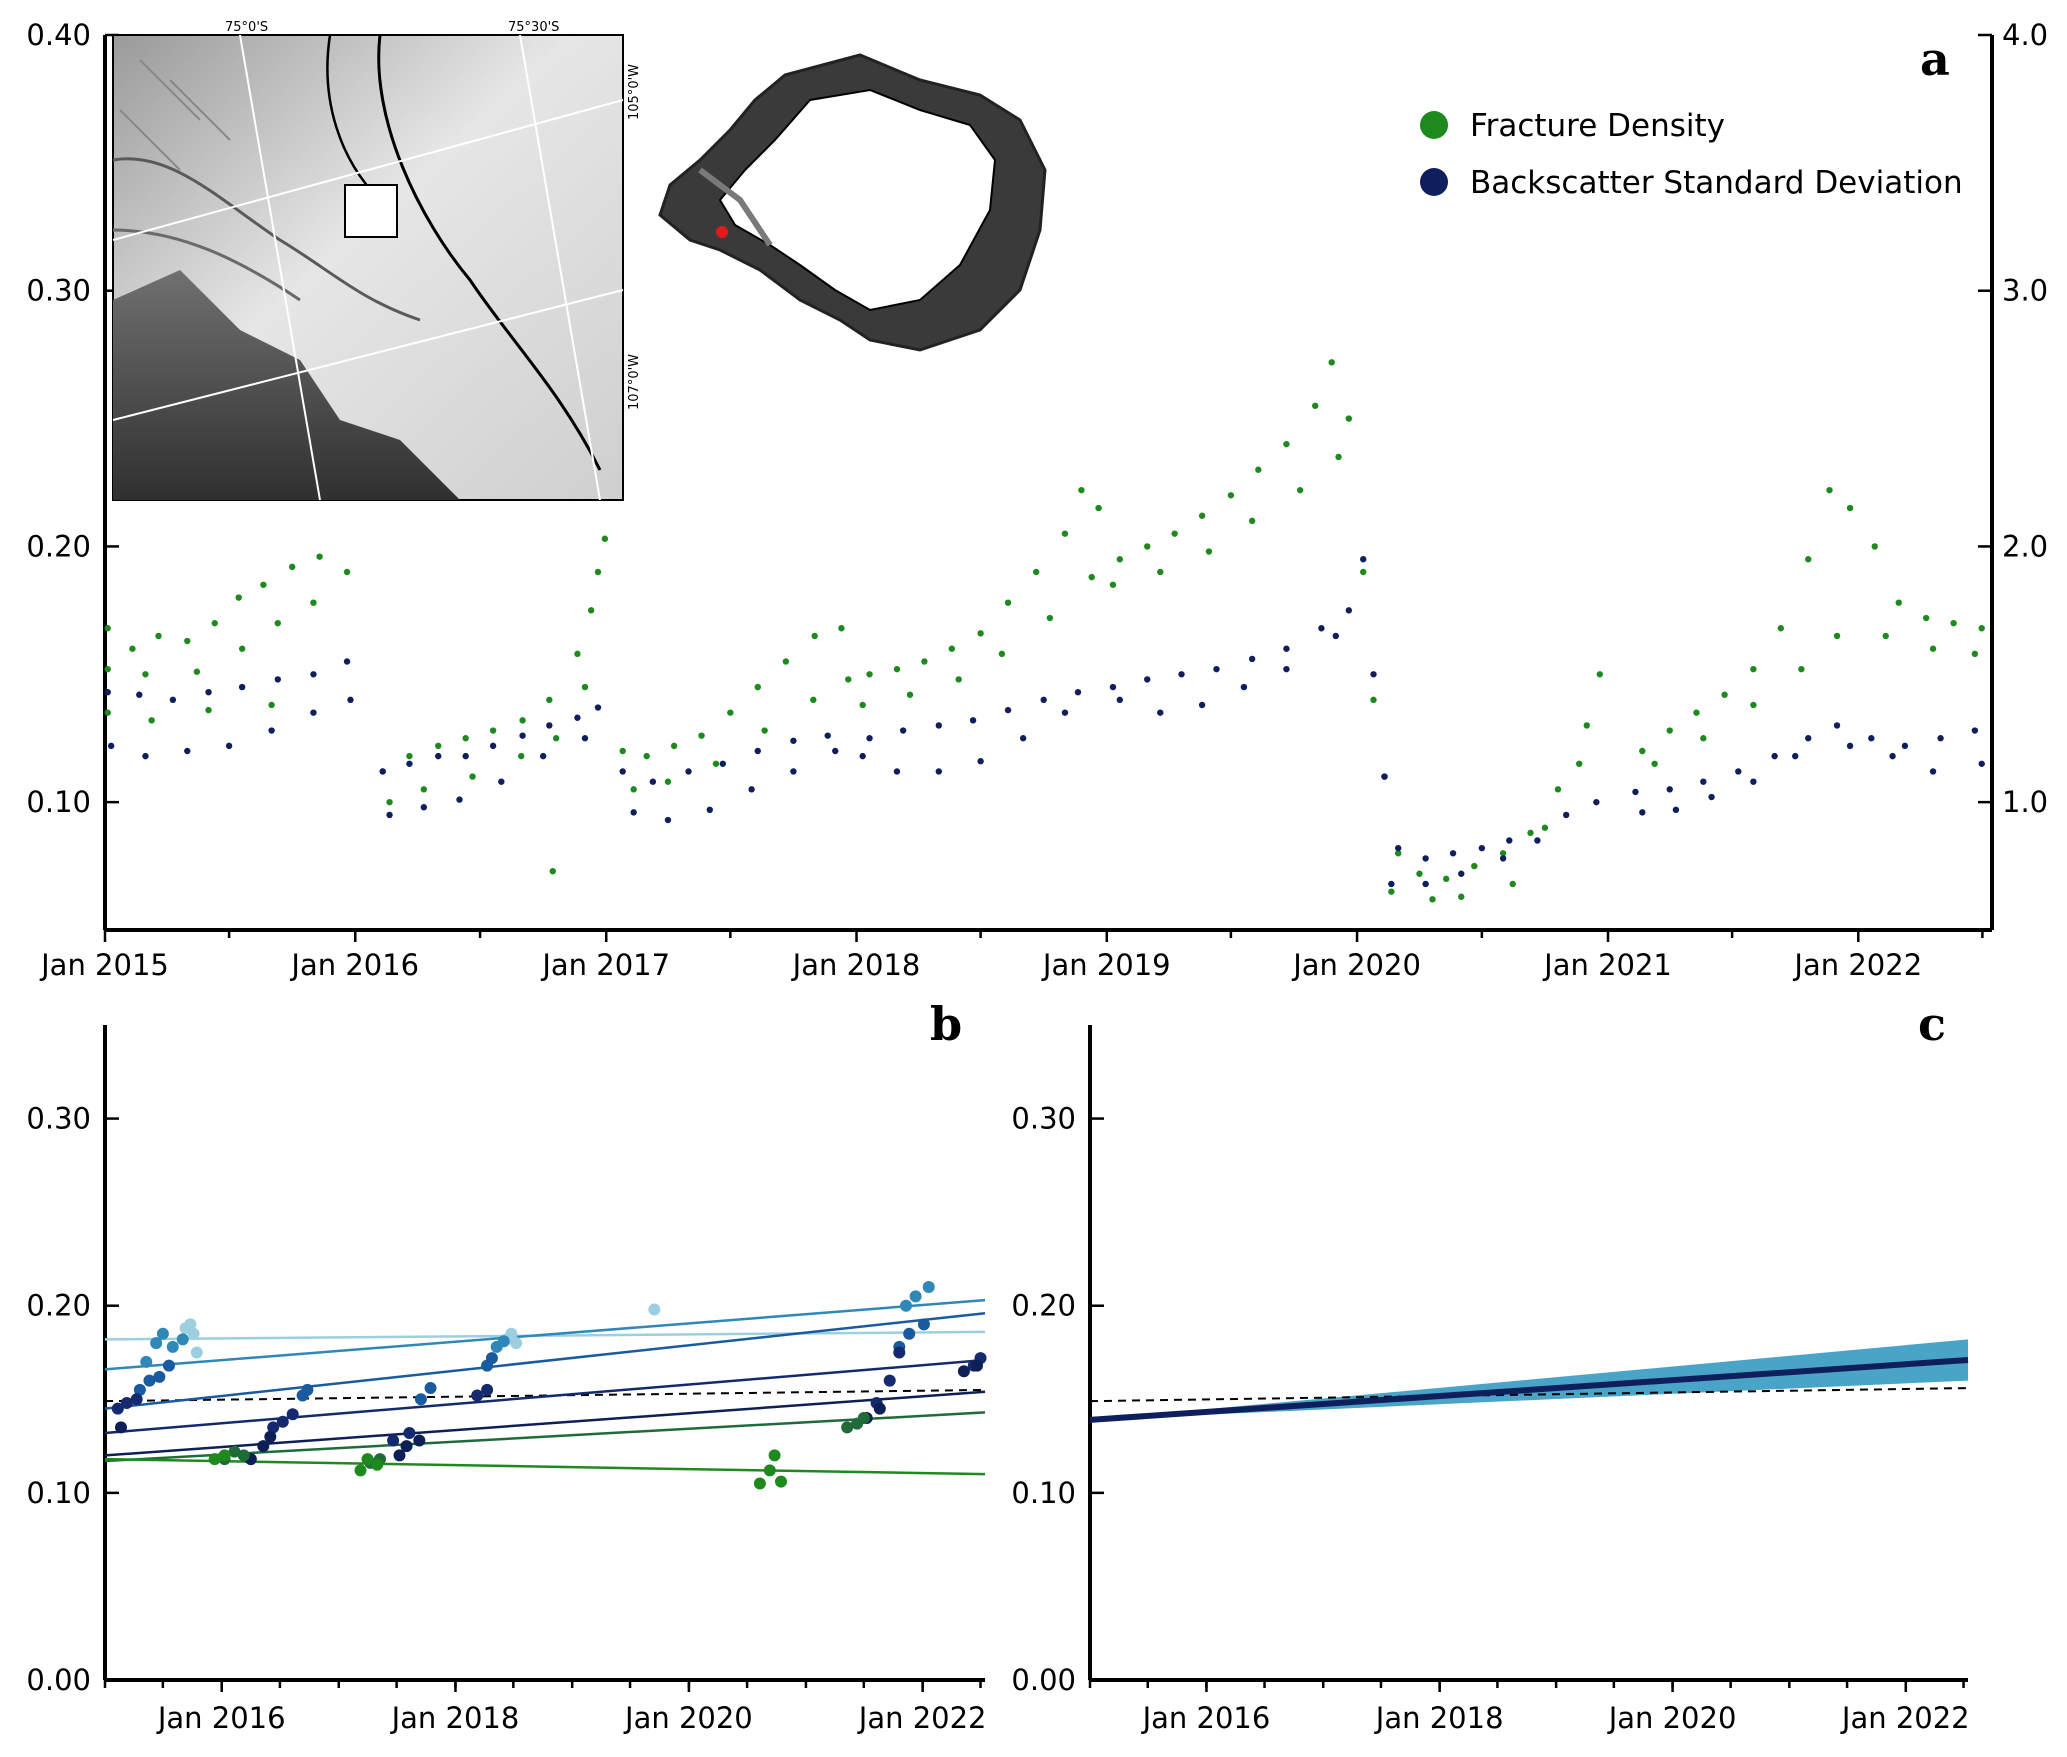 This screenshot has width=2067, height=1757. Describe the element at coordinates (58, 1493) in the screenshot. I see `panel-b-y-tick-label: 0.10` at that location.